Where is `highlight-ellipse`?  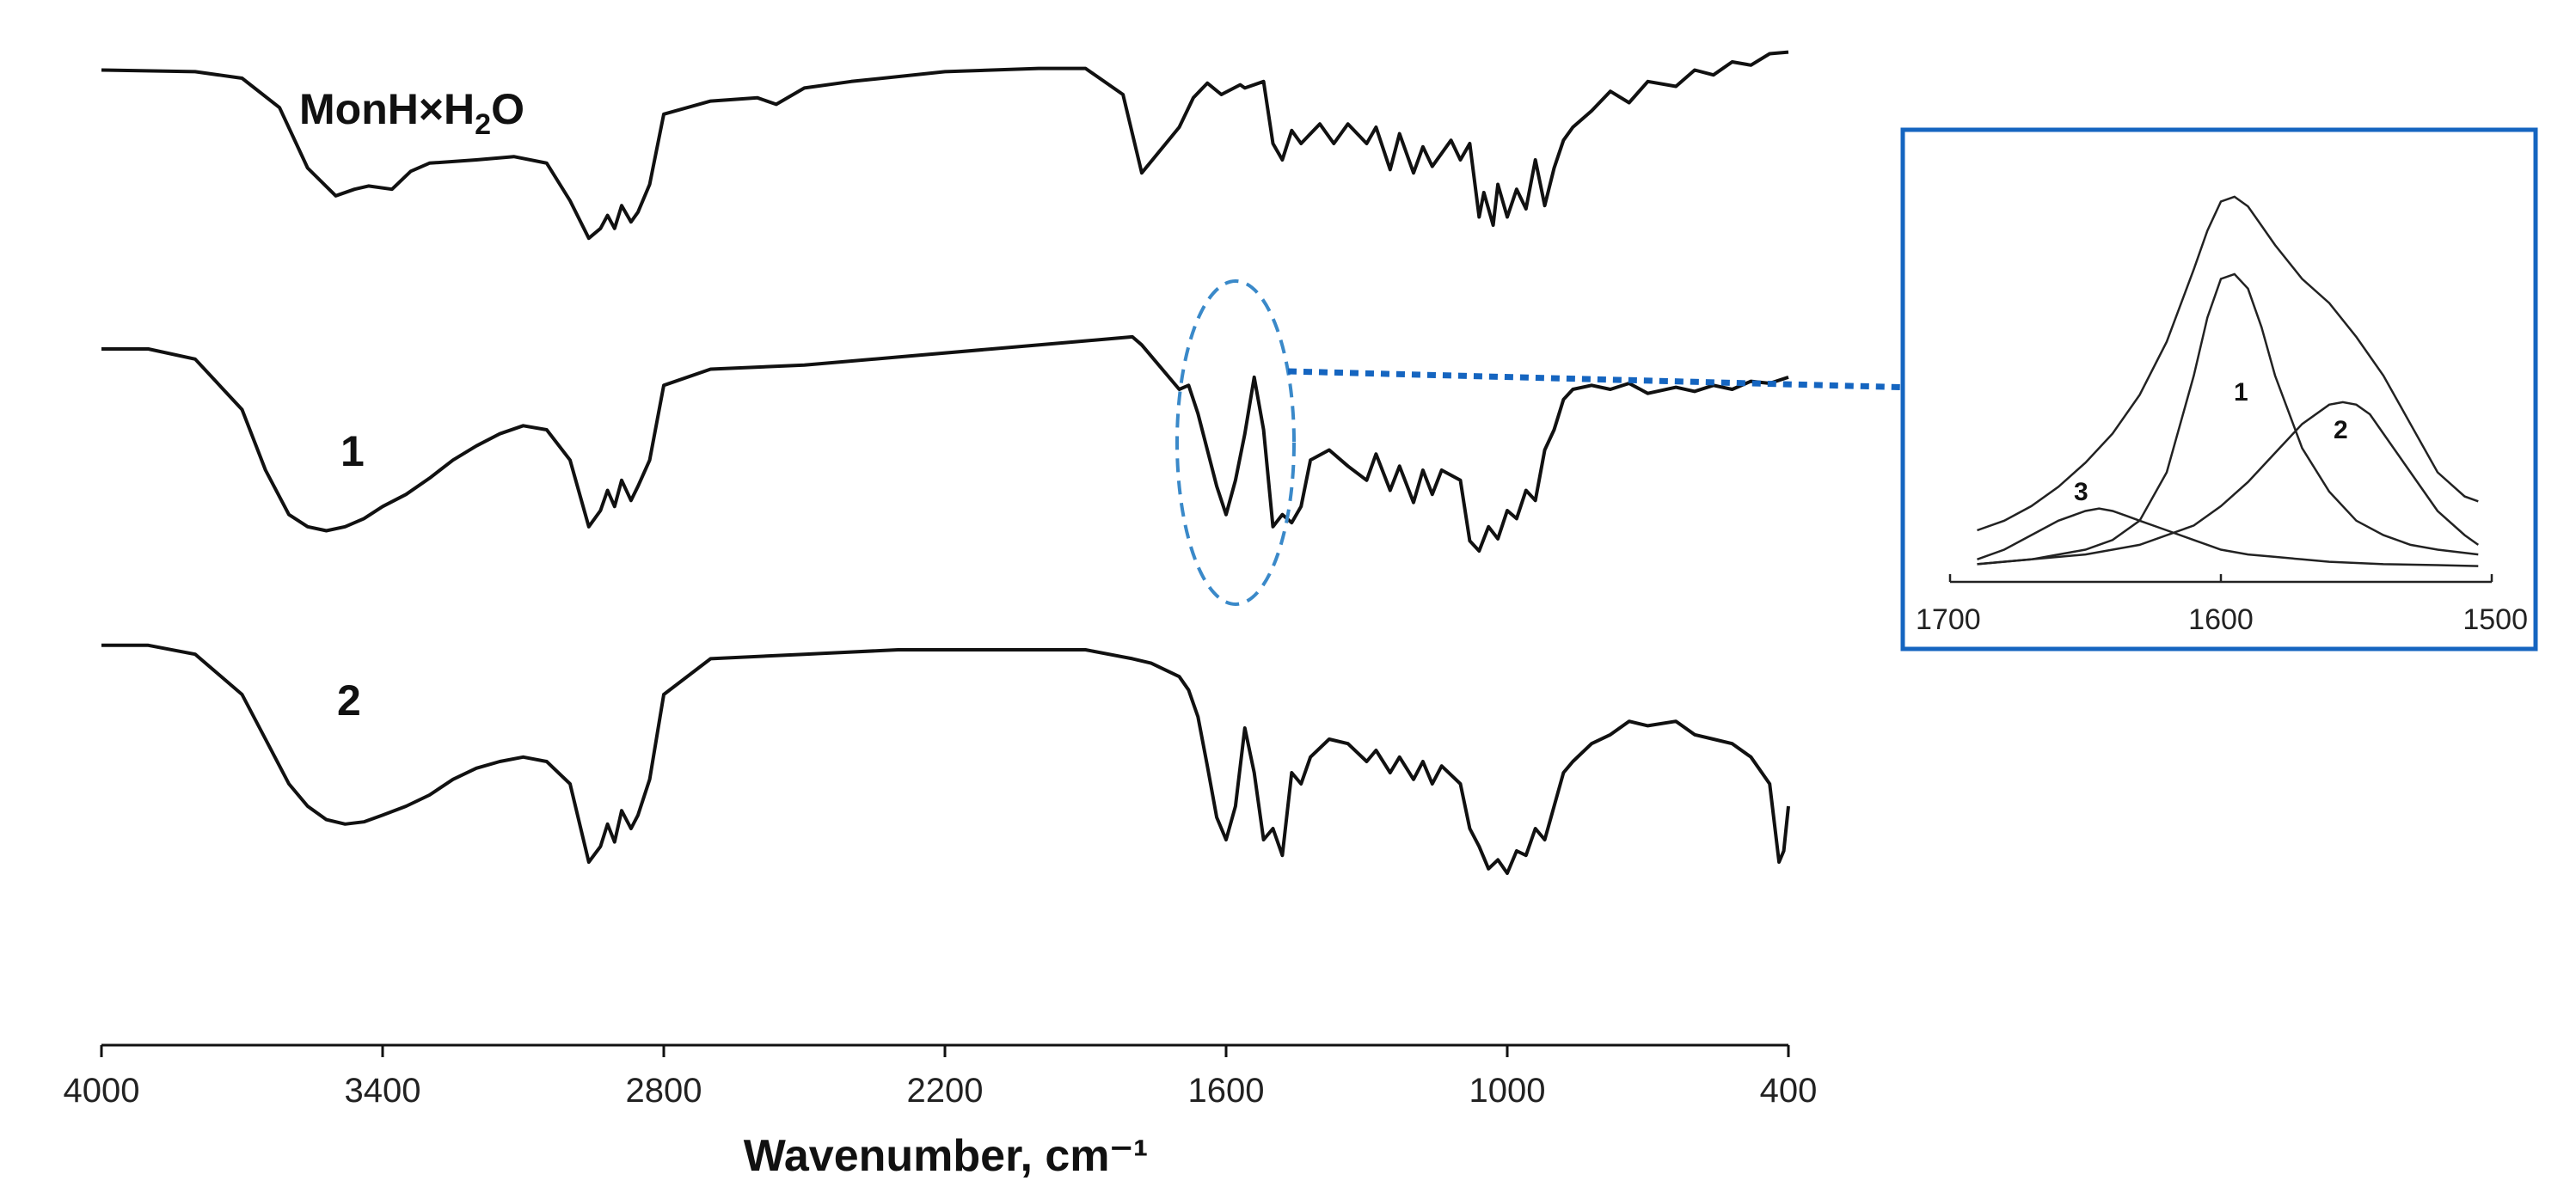 highlight-ellipse is located at coordinates (1235, 442).